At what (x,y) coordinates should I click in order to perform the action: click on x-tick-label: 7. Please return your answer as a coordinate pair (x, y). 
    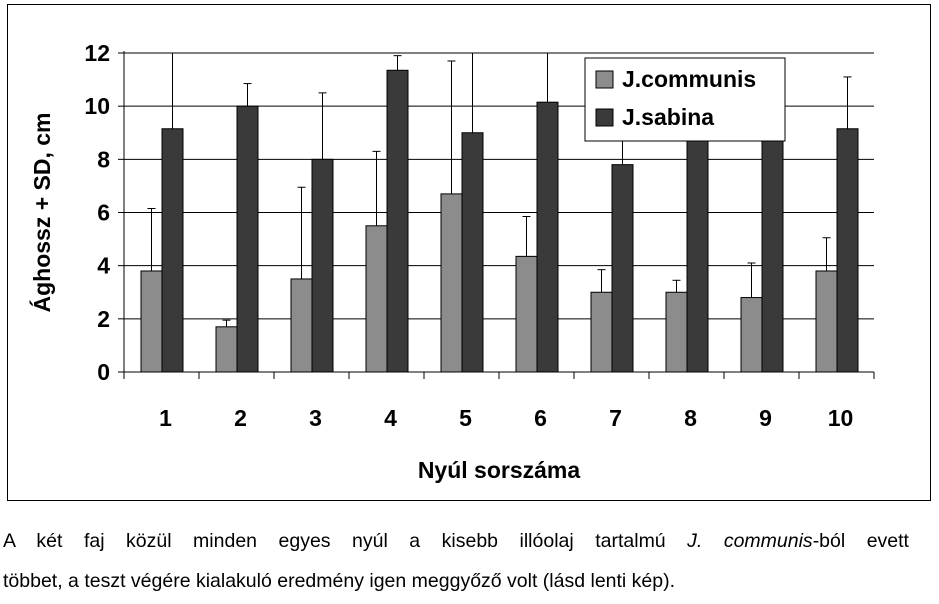
    Looking at the image, I should click on (615, 418).